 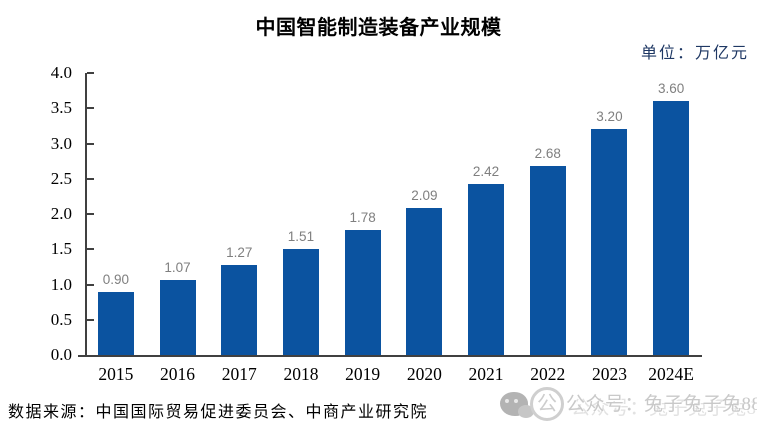 I want to click on watermark-text: 公众号：兔子兔子兔888, so click(x=661, y=404).